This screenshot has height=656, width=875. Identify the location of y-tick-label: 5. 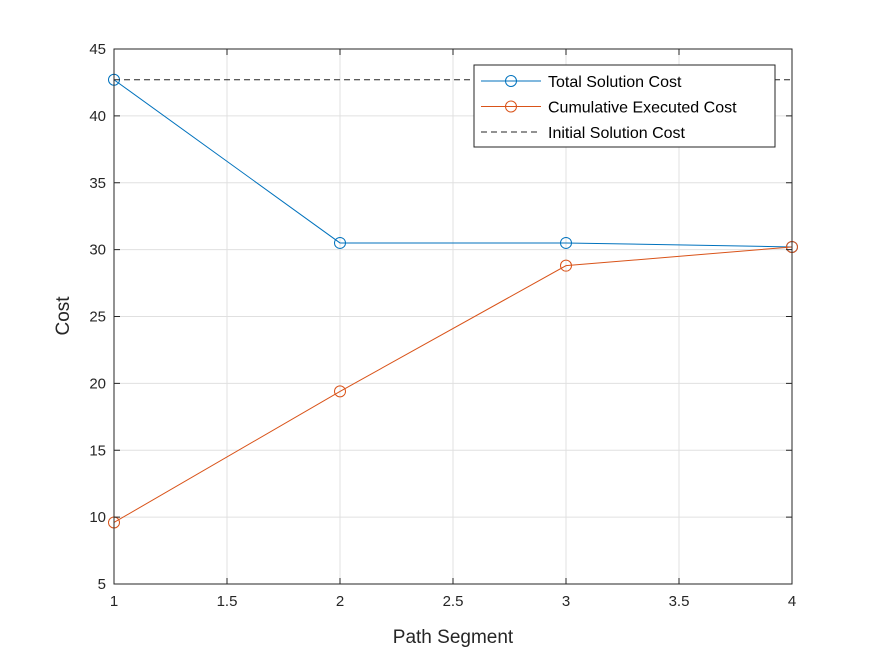
(102, 584).